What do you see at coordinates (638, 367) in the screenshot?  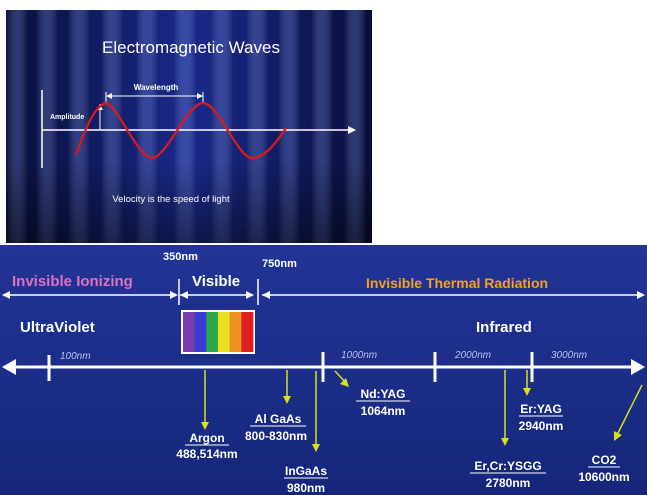 I see `axis-right-arrow-icon` at bounding box center [638, 367].